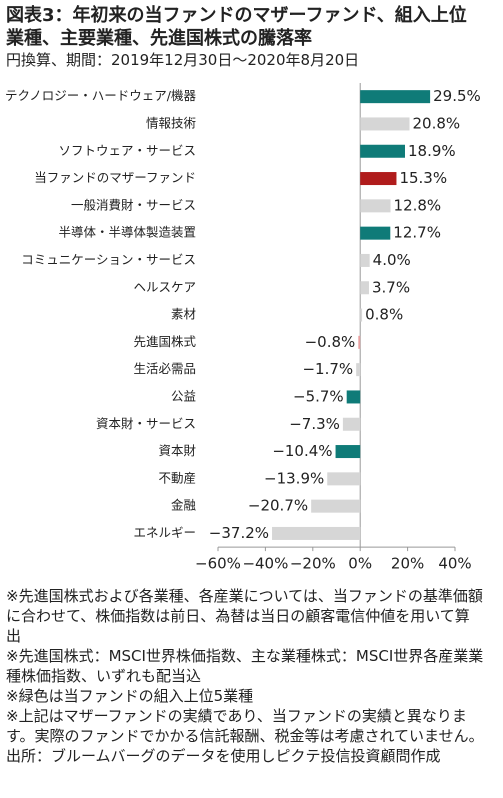 The image size is (503, 798). I want to click on value-label: −5.7%, so click(318, 396).